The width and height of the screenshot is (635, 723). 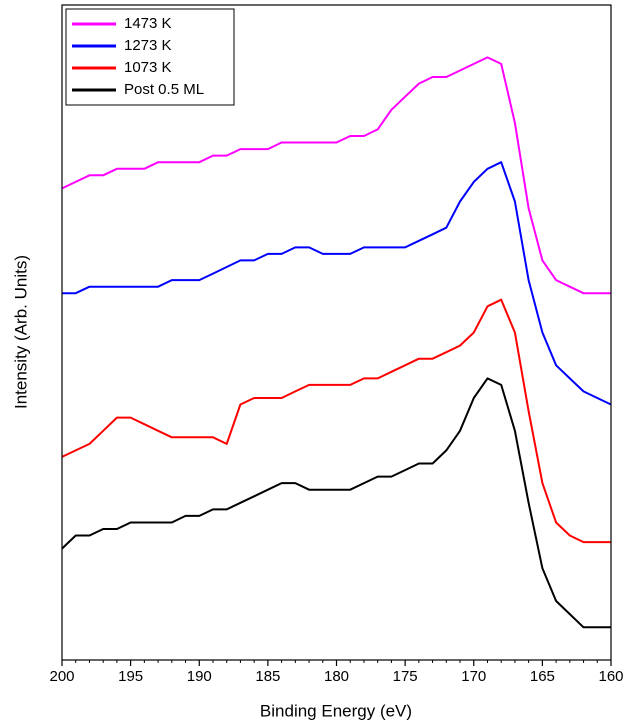 I want to click on legend-label: 1273 K, so click(x=148, y=45).